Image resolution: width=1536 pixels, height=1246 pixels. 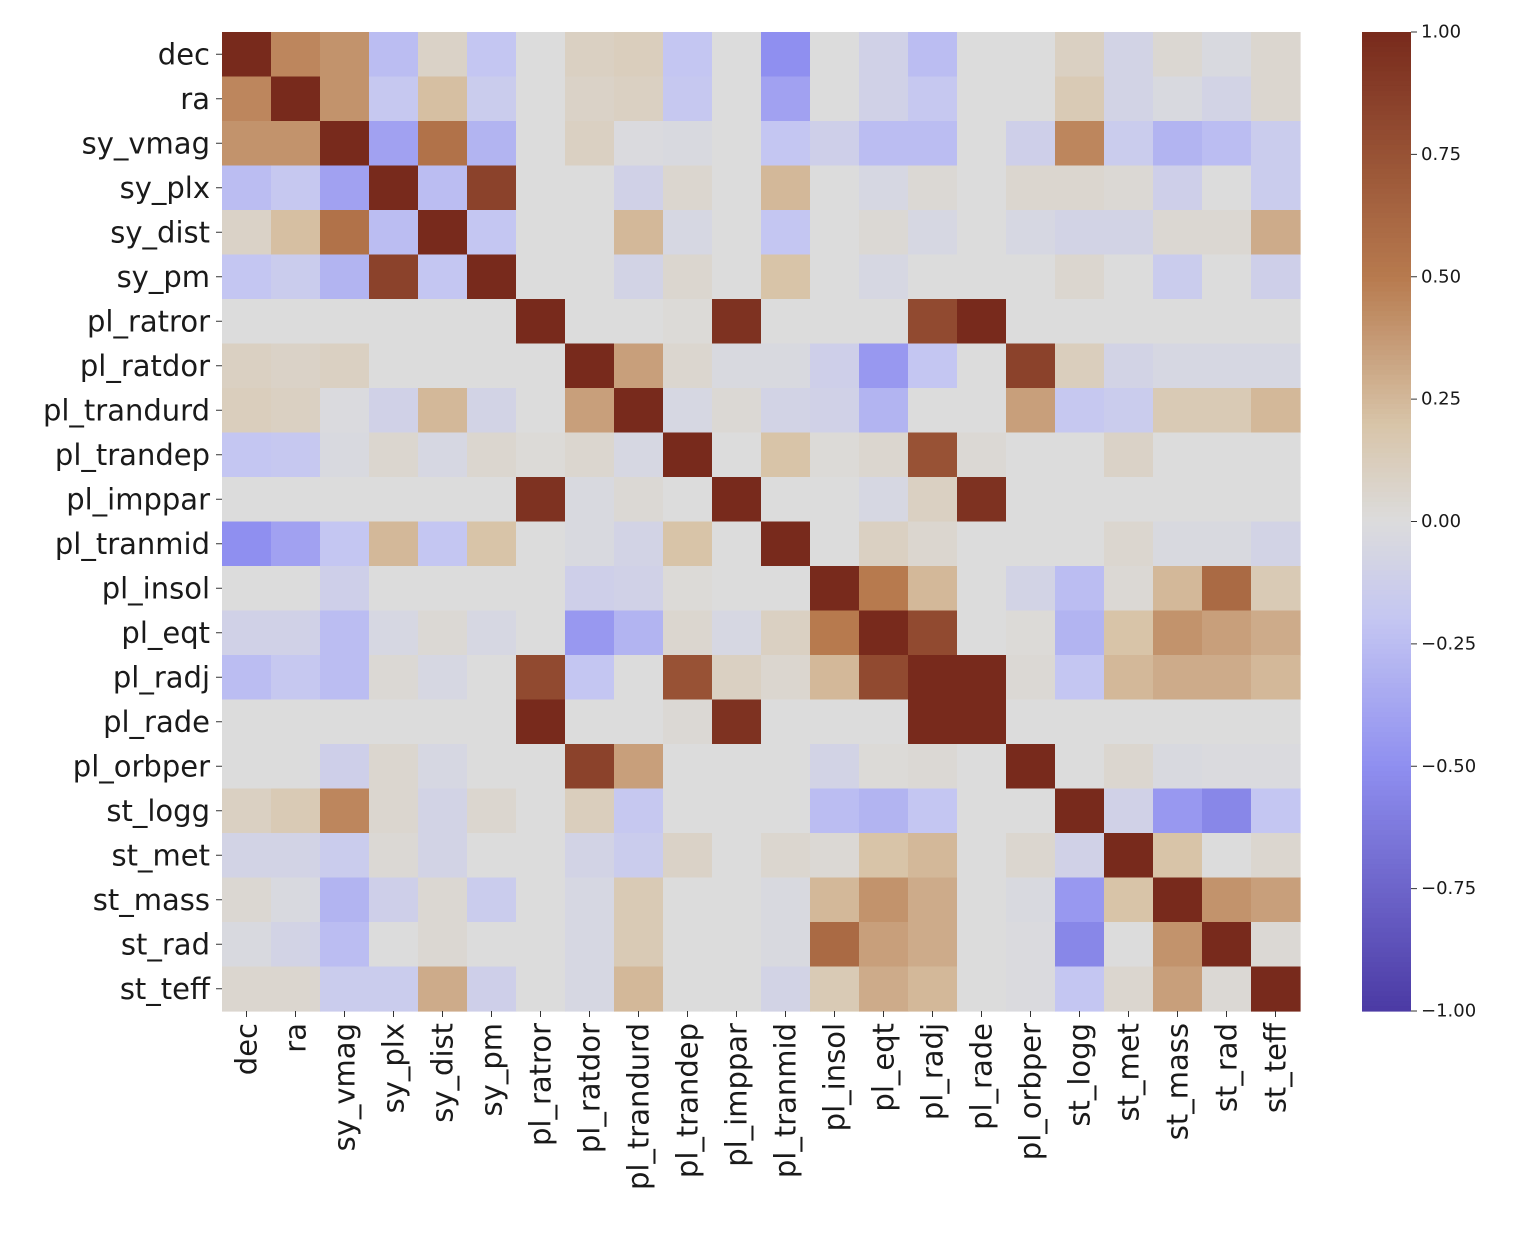 What do you see at coordinates (835, 233) in the screenshot?
I see `heatmap-cell-sy_dist-pl_insol` at bounding box center [835, 233].